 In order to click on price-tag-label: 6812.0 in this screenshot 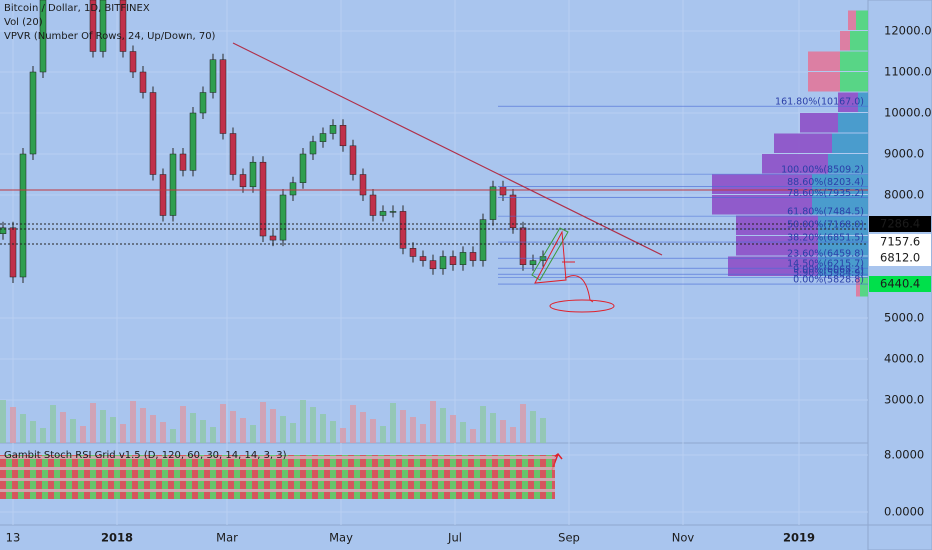, I will do `click(900, 258)`.